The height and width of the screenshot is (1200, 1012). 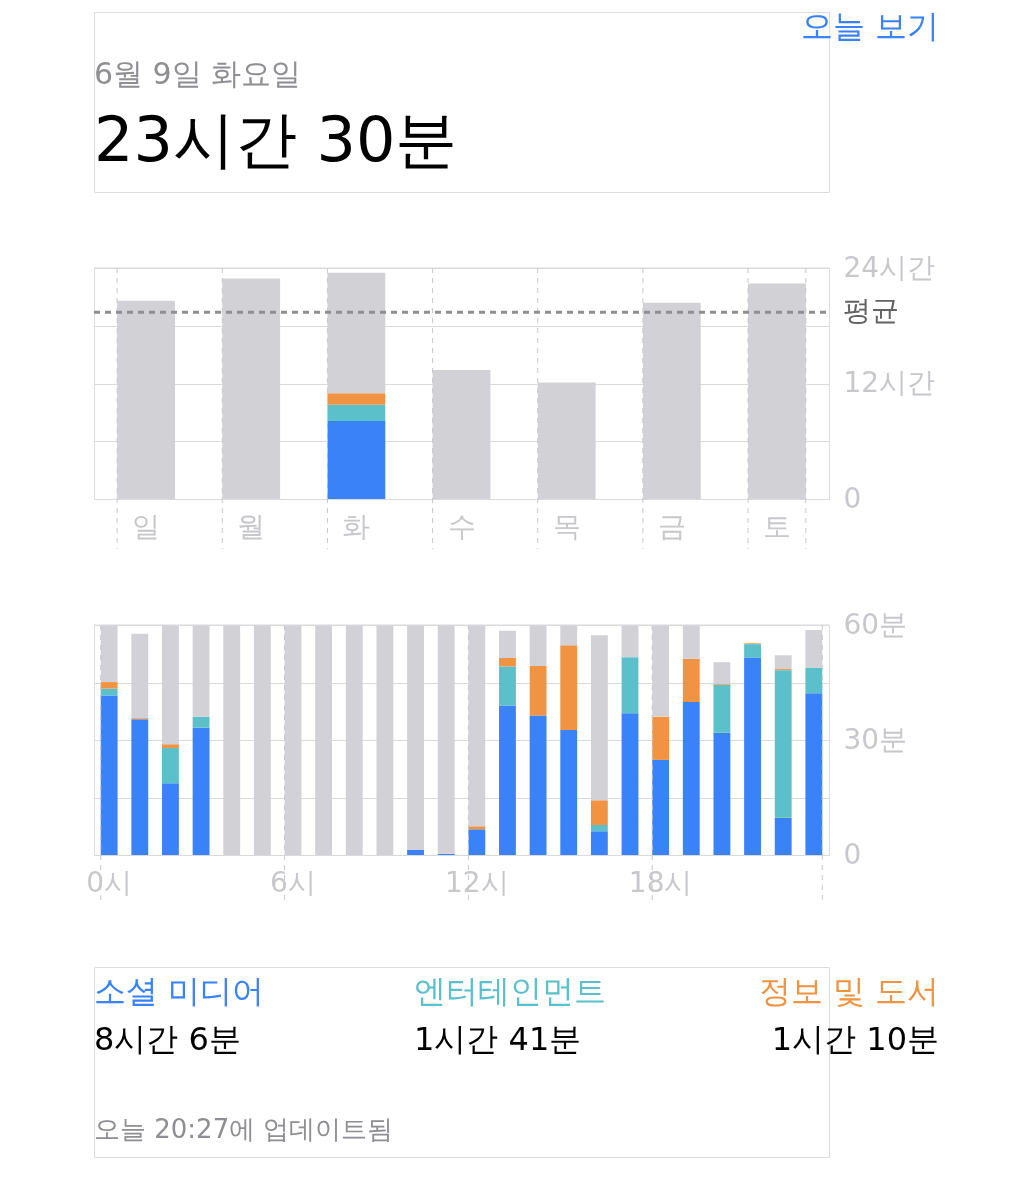 I want to click on x-tick-label: 수, so click(x=461, y=526).